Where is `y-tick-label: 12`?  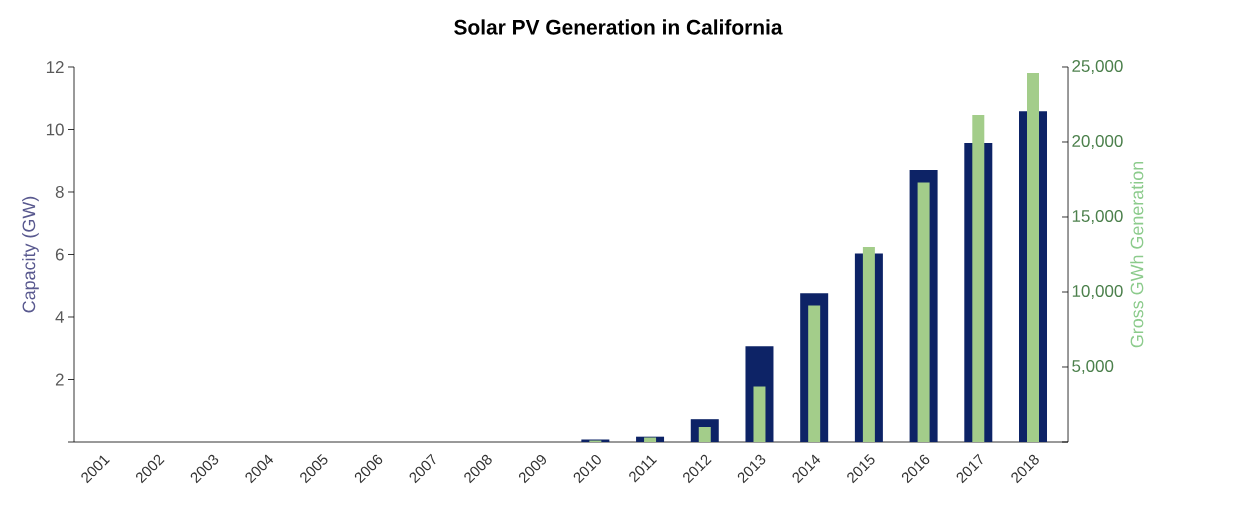
y-tick-label: 12 is located at coordinates (55, 67).